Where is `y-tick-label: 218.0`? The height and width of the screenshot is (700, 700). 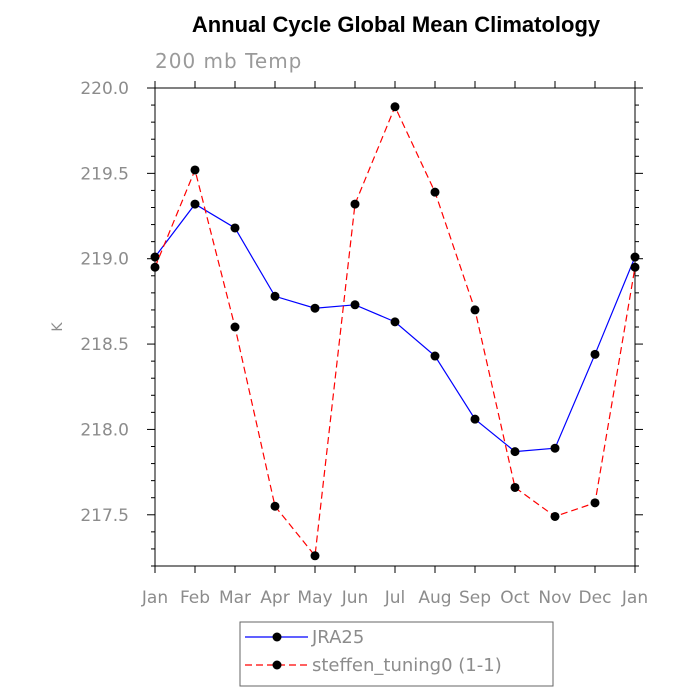 y-tick-label: 218.0 is located at coordinates (104, 430).